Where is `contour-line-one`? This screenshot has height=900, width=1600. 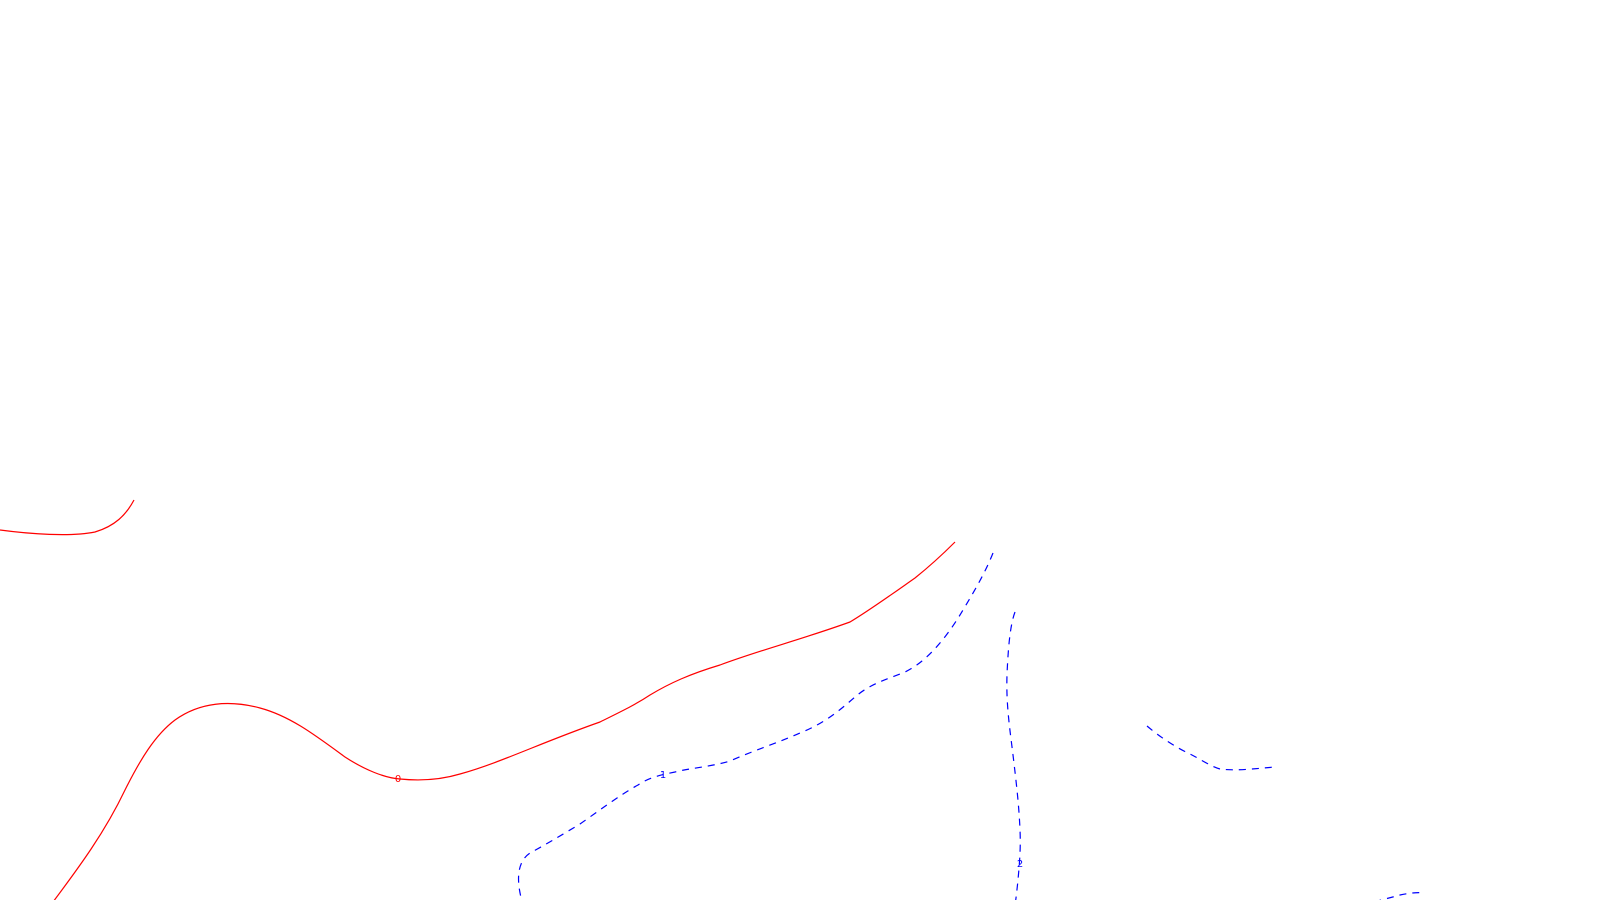 contour-line-one is located at coordinates (755, 726).